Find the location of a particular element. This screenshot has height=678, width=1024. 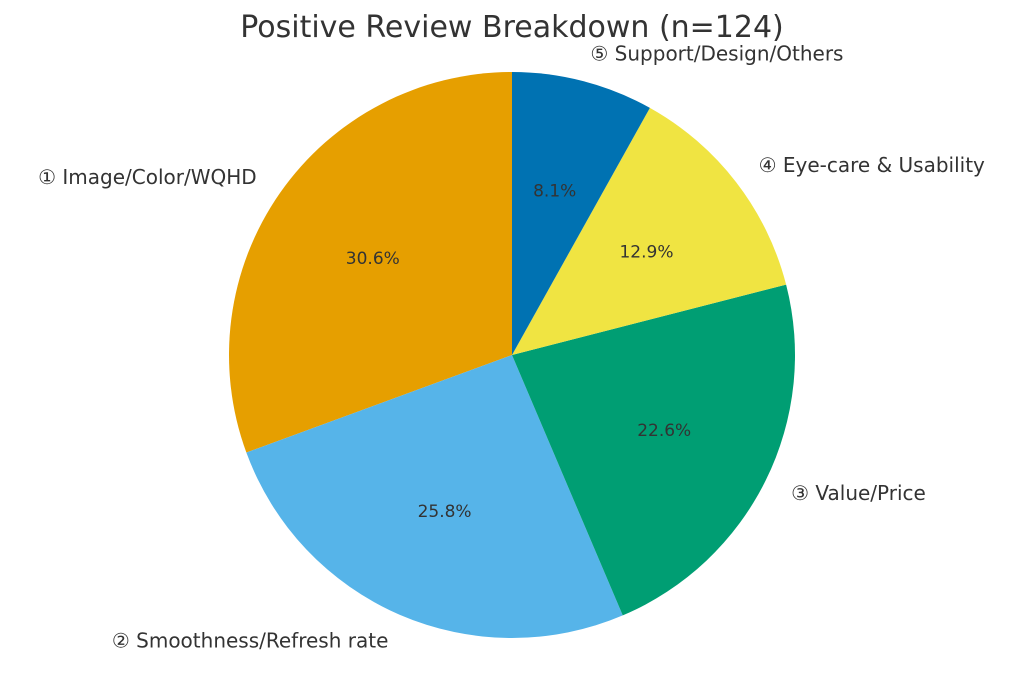

category-label-2: ② Smoothness/Refresh rate is located at coordinates (250, 641).